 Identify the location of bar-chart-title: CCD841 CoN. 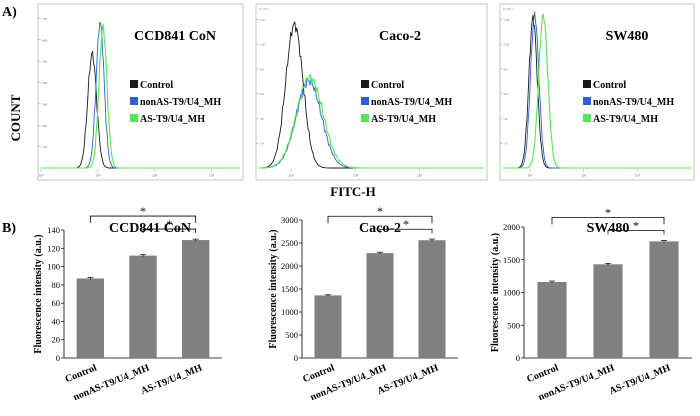
(150, 228).